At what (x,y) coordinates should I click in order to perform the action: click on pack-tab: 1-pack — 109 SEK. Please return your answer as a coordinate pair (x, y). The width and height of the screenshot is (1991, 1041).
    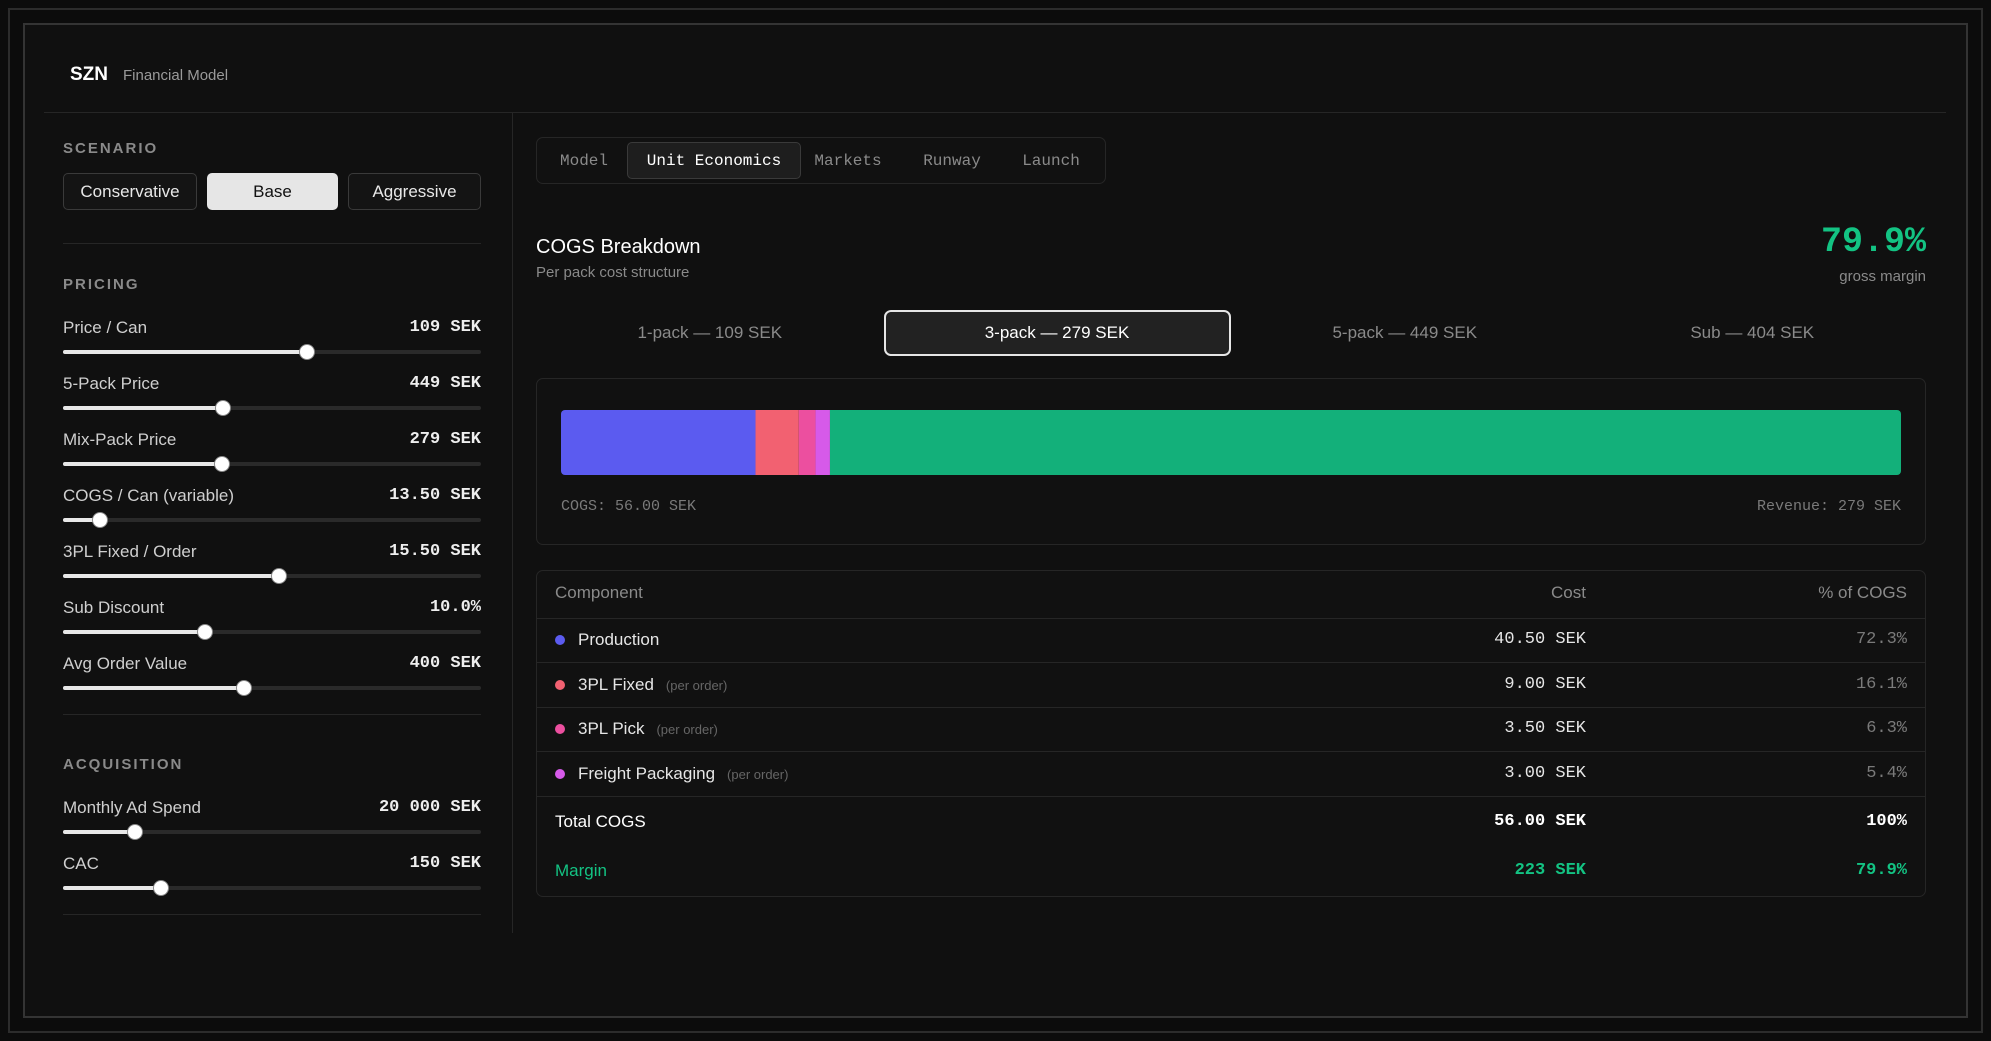
    Looking at the image, I should click on (710, 332).